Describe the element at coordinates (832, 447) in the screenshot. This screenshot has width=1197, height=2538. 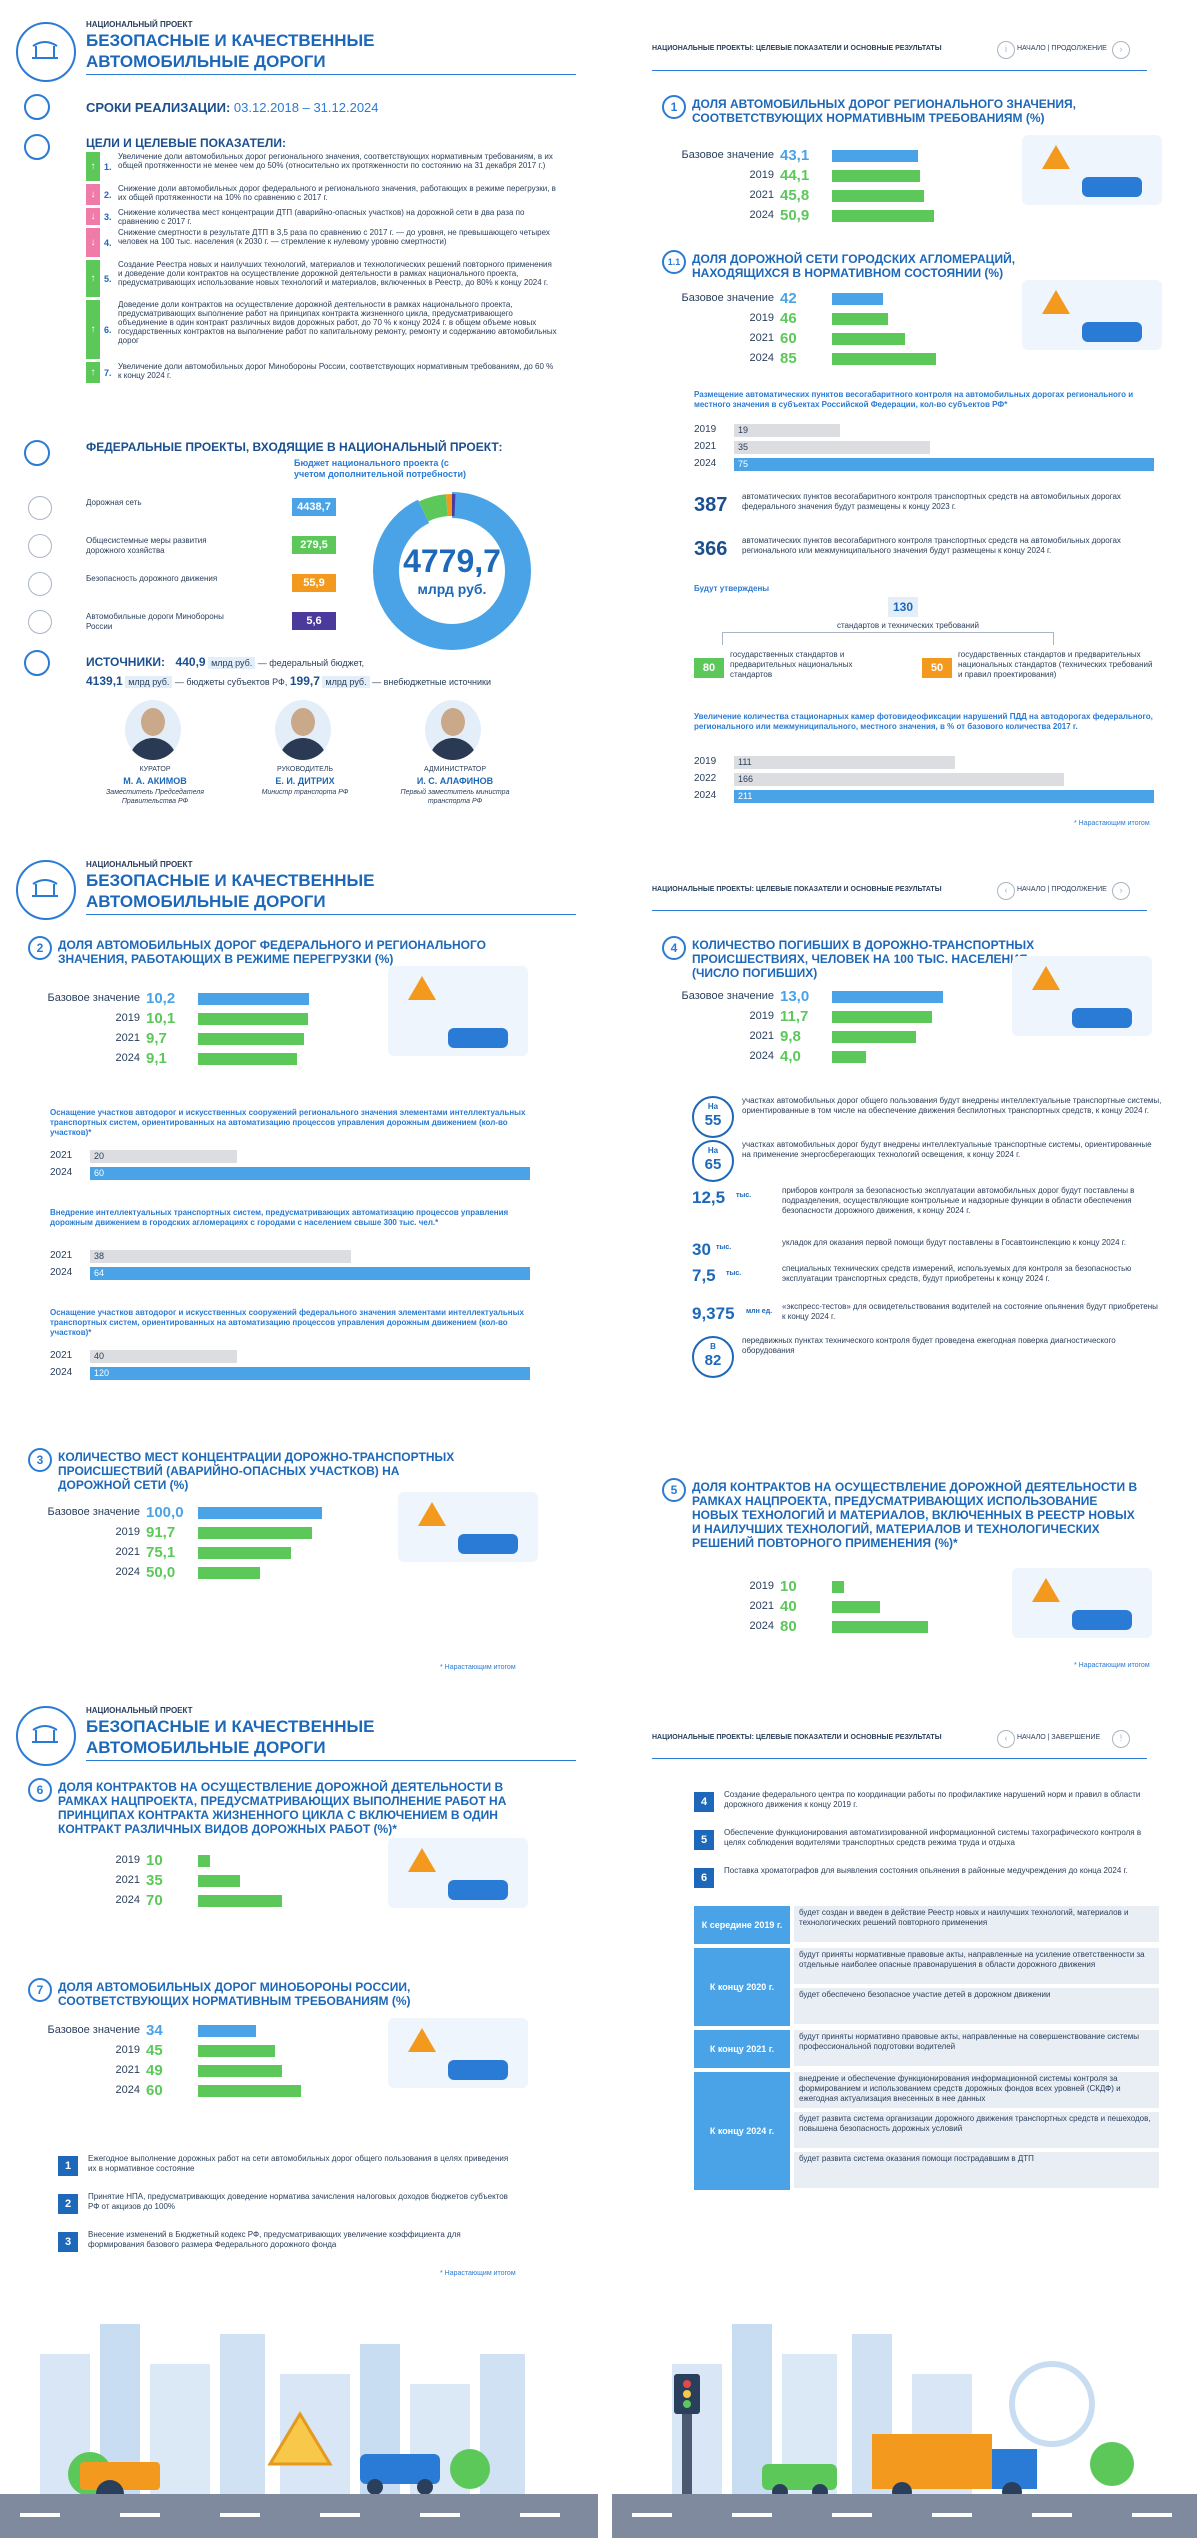
I see `year-bar: 35` at that location.